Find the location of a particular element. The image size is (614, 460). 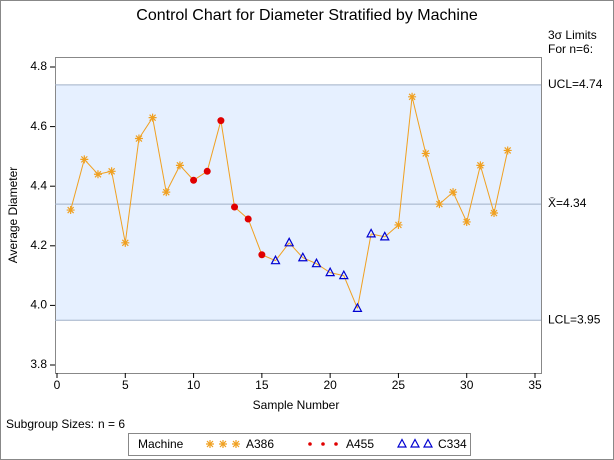

x-tick-label: 10 is located at coordinates (194, 385).